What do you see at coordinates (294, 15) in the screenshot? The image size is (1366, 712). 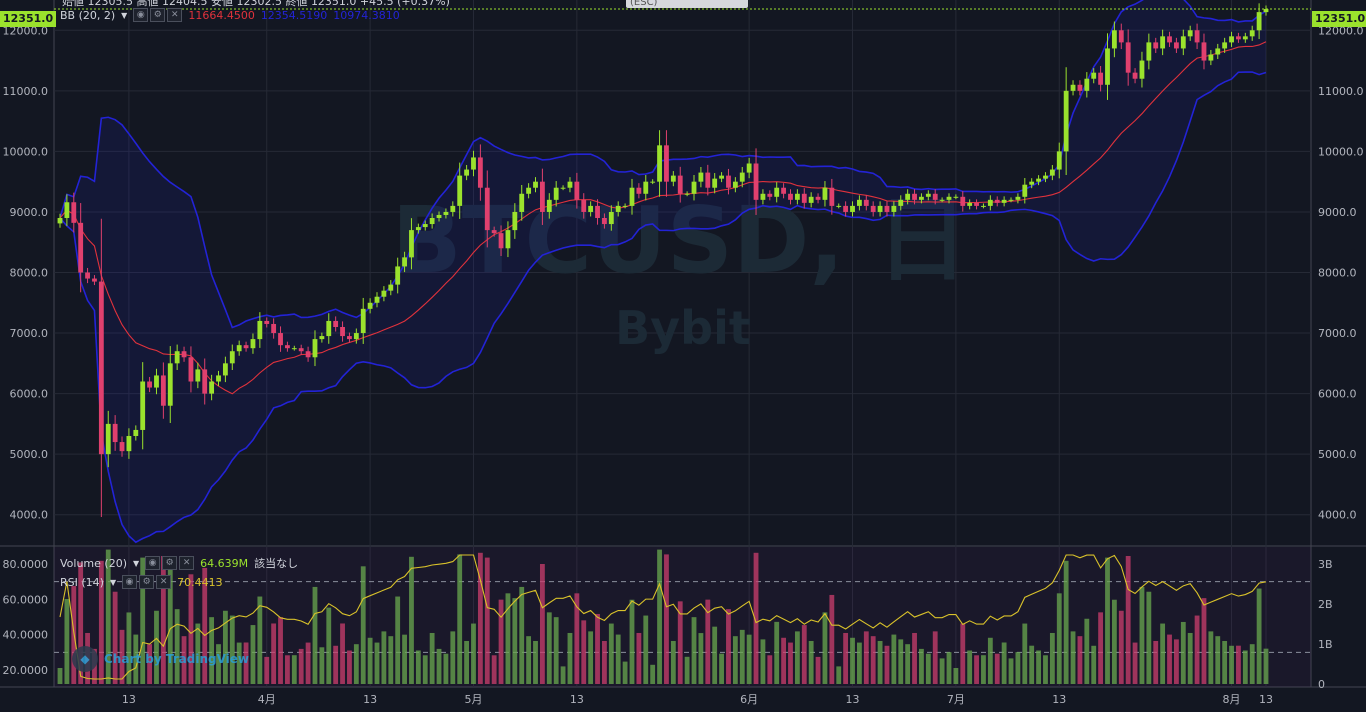 I see `bb-upper-value: 12354.5190` at bounding box center [294, 15].